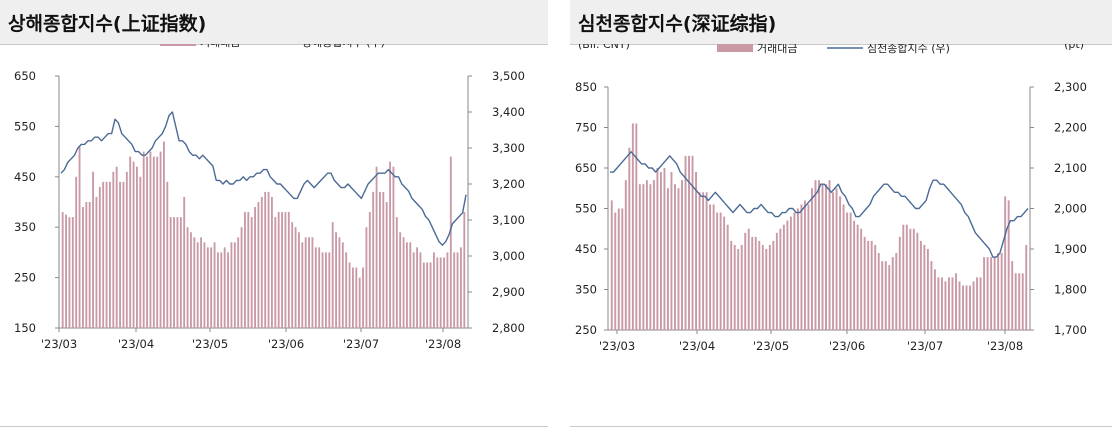 This screenshot has width=1112, height=431. I want to click on shenzhen-right-tick-label: 2,100, so click(1070, 168).